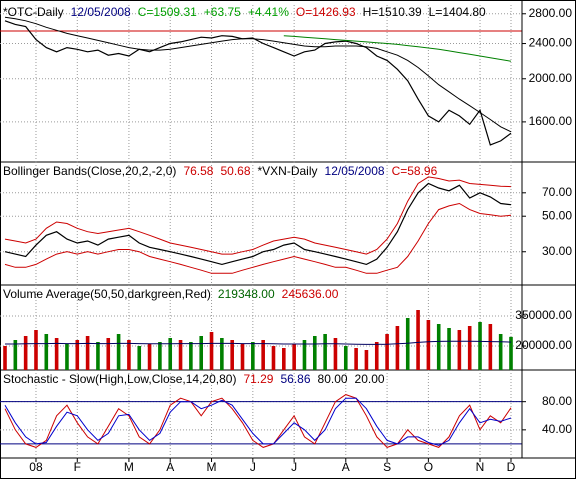  Describe the element at coordinates (428, 467) in the screenshot. I see `x-tick-label: O` at that location.